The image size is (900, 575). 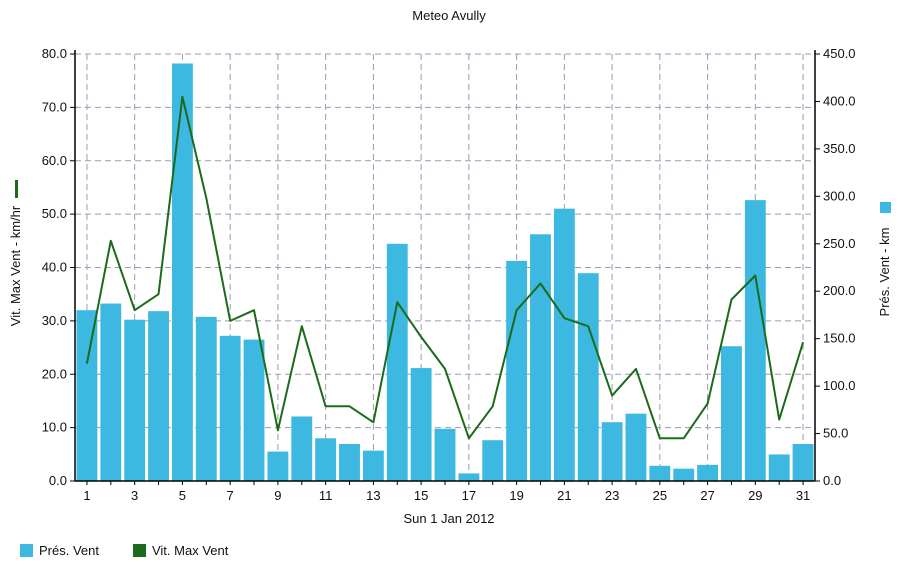 What do you see at coordinates (58, 480) in the screenshot?
I see `y-left-tick-label: 0.0` at bounding box center [58, 480].